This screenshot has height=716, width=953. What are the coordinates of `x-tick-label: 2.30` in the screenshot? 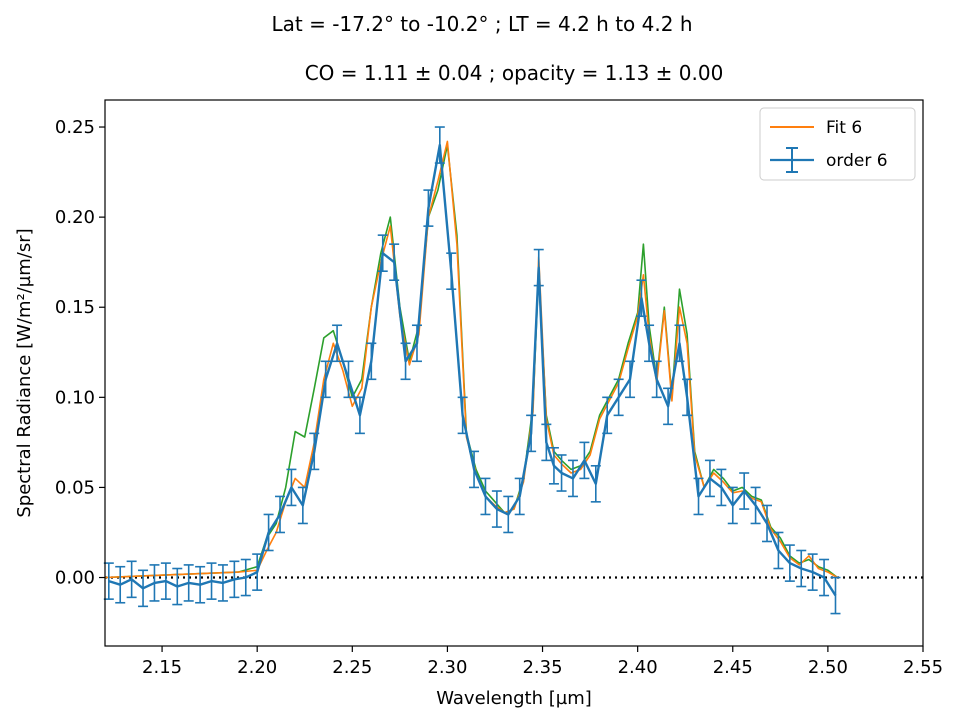 It's located at (447, 667).